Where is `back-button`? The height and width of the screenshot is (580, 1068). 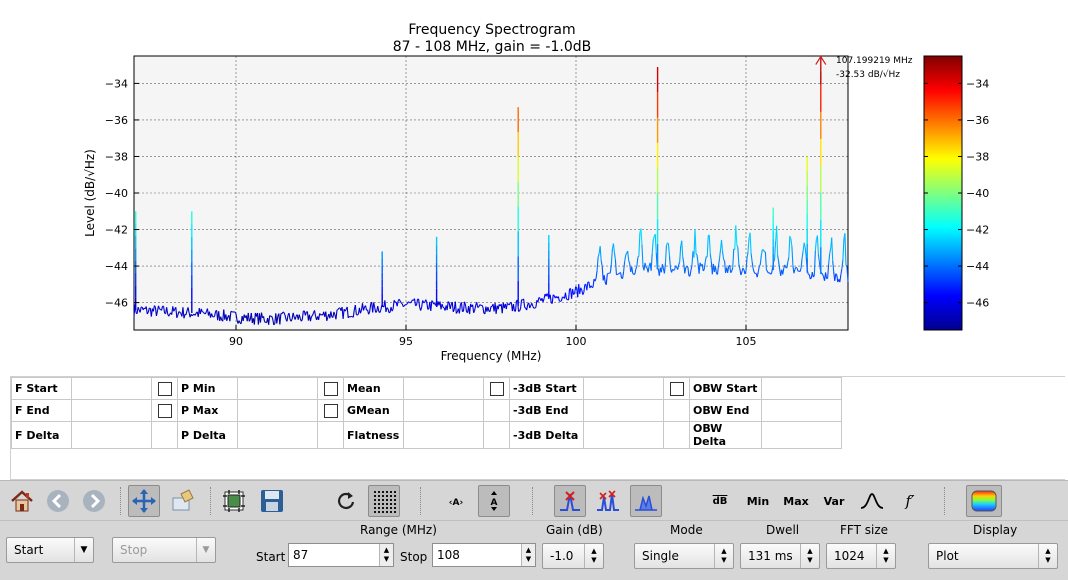 back-button is located at coordinates (58, 501).